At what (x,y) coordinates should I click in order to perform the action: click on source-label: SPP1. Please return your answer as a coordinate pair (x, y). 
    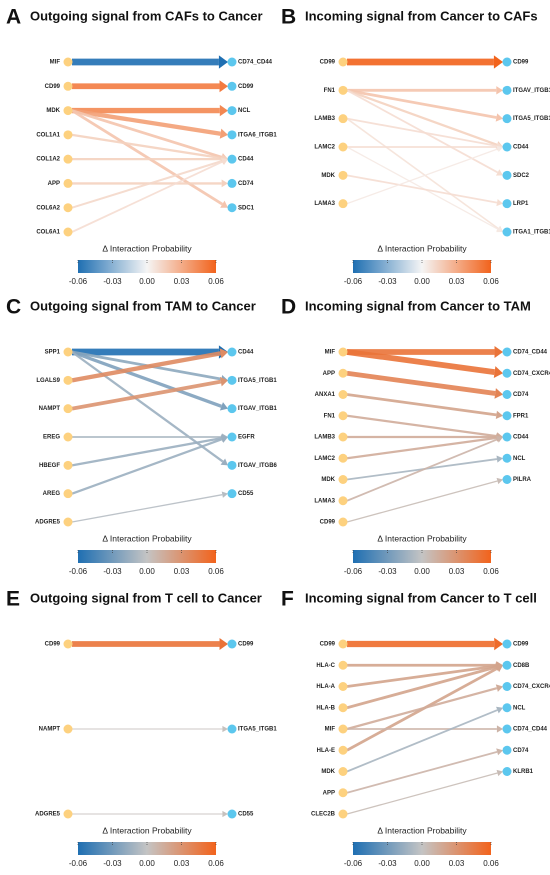
    Looking at the image, I should click on (53, 353).